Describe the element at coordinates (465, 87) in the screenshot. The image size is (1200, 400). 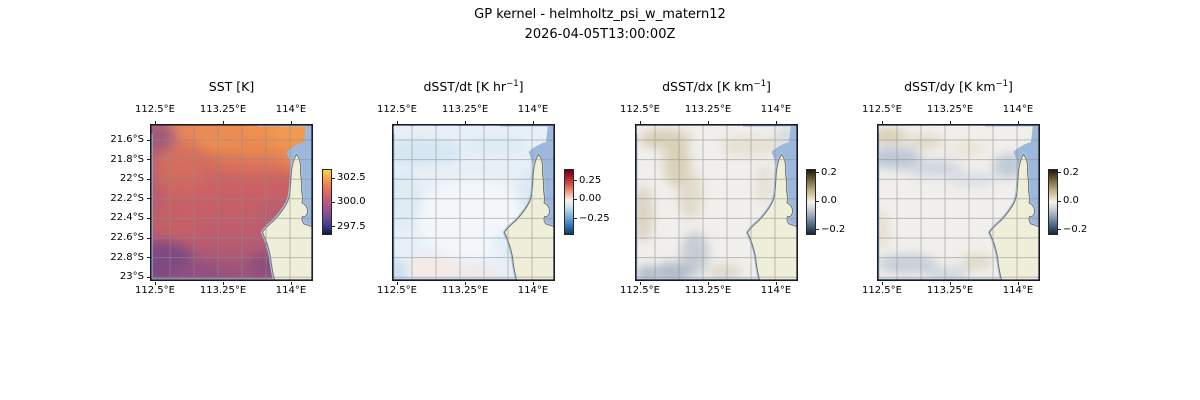
I see `panel-title-text: dSST/dt [K hr` at that location.